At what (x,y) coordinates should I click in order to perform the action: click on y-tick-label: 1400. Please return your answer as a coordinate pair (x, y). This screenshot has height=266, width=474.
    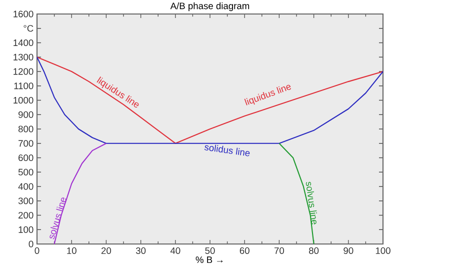
    Looking at the image, I should click on (24, 42).